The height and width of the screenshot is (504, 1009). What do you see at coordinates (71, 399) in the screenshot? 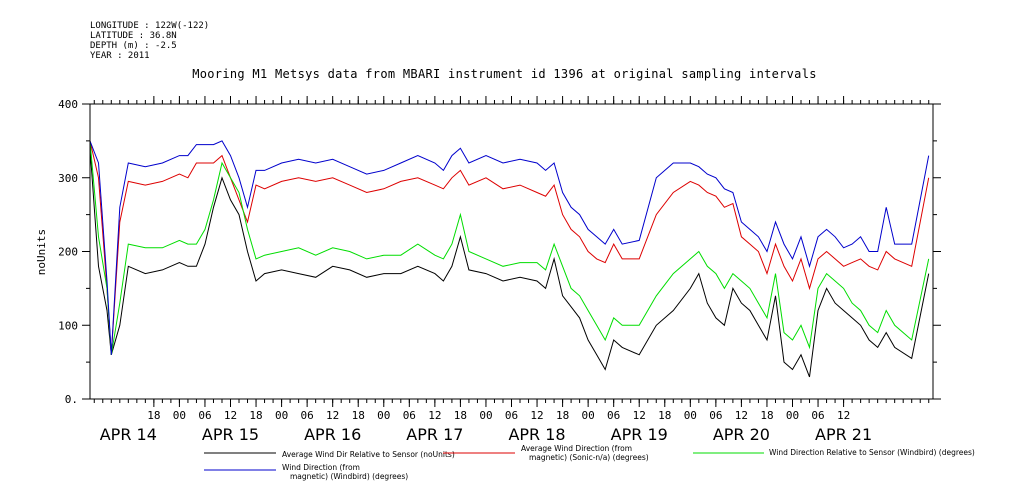
I see `y-tick-label: 0.` at bounding box center [71, 399].